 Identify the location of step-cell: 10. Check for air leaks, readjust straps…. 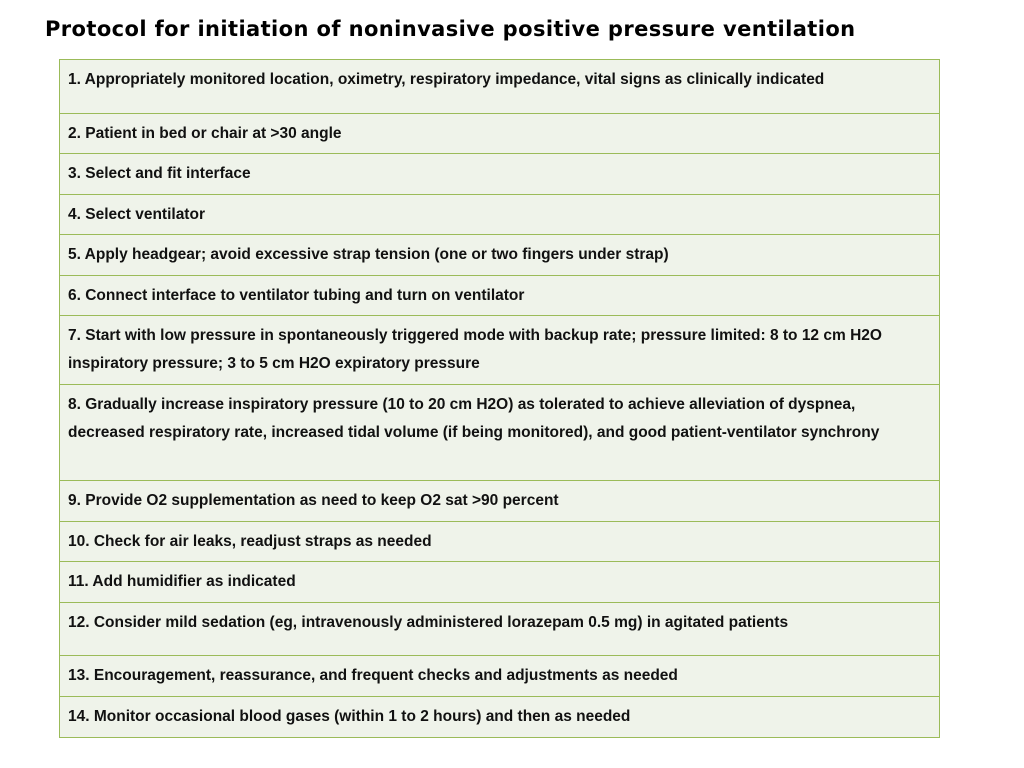
(499, 541).